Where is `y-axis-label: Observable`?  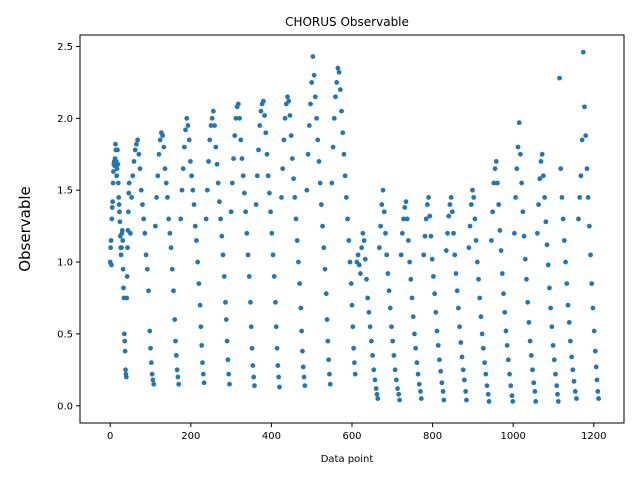 y-axis-label: Observable is located at coordinates (25, 229).